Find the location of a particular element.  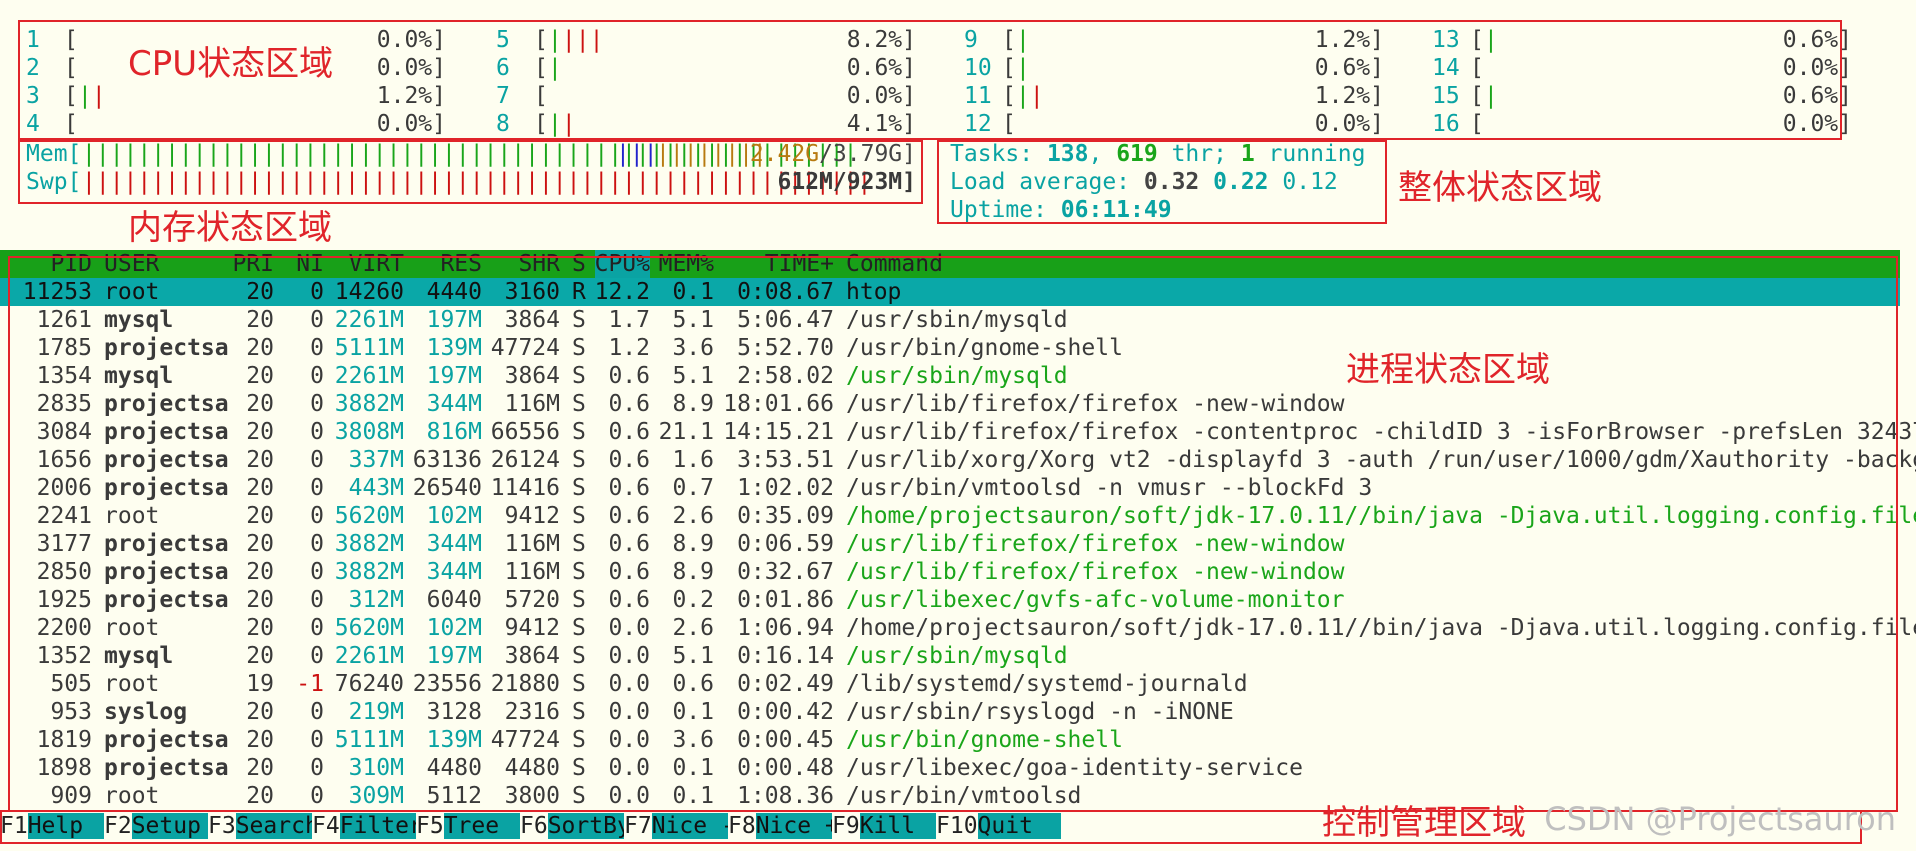

fkey-sortby-button: F6SortBy is located at coordinates (575, 826).